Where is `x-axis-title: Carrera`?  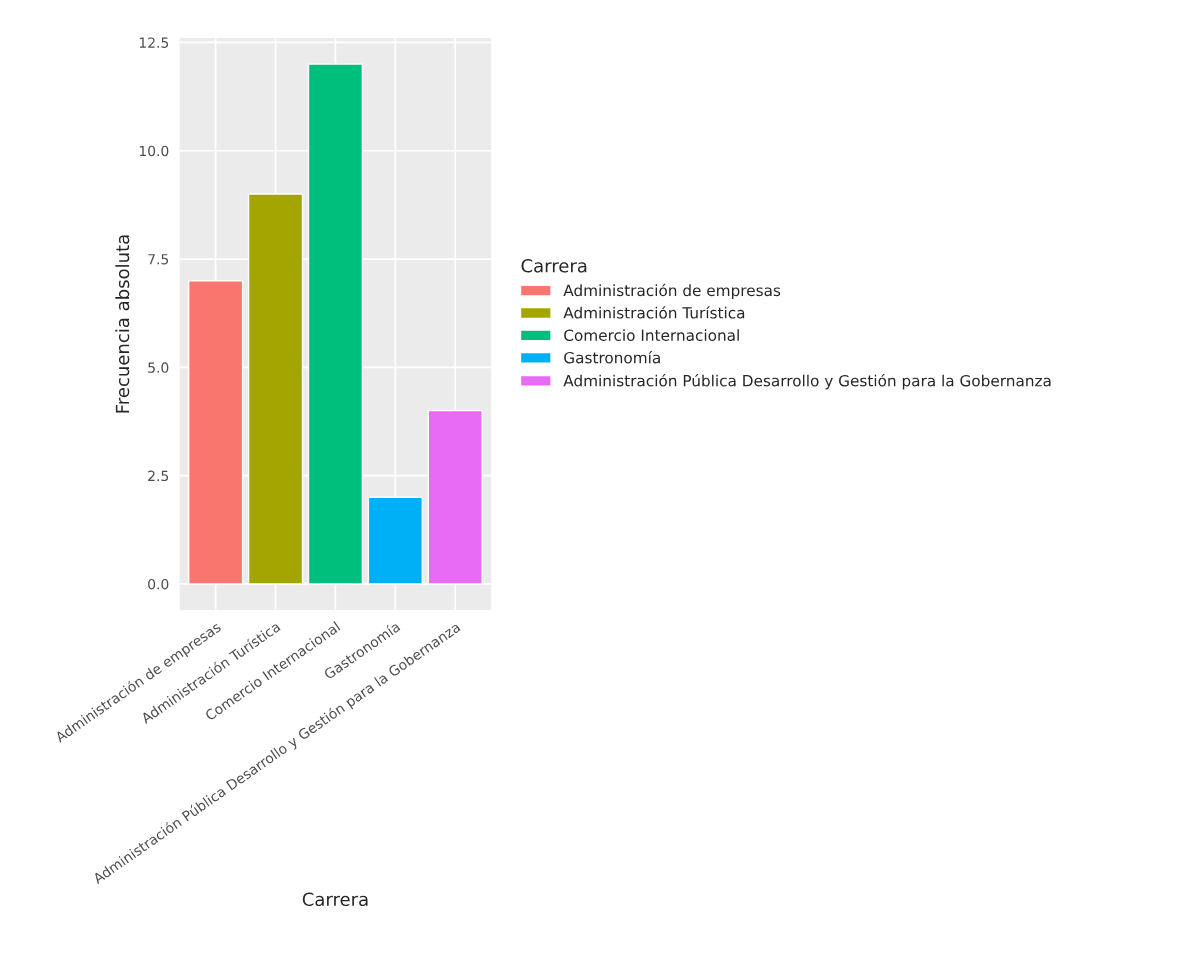
x-axis-title: Carrera is located at coordinates (335, 899).